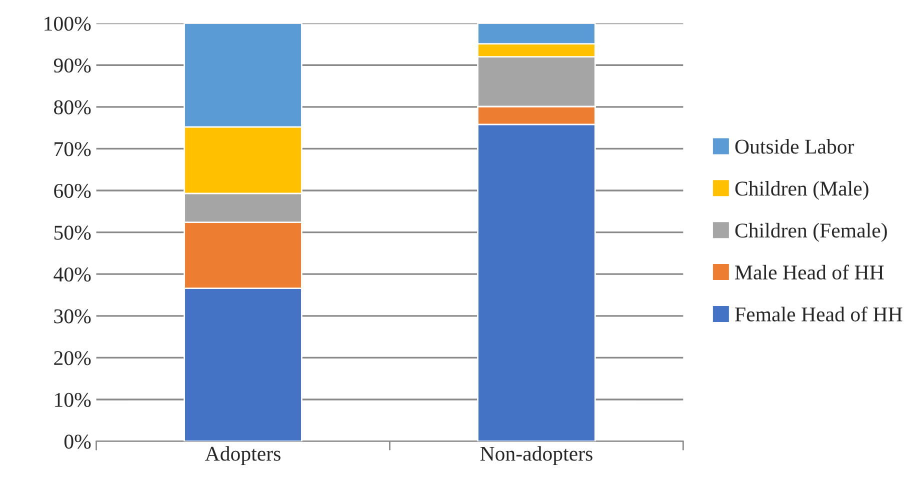 This screenshot has height=486, width=917. What do you see at coordinates (72, 149) in the screenshot?
I see `y-tick-label: 70%` at bounding box center [72, 149].